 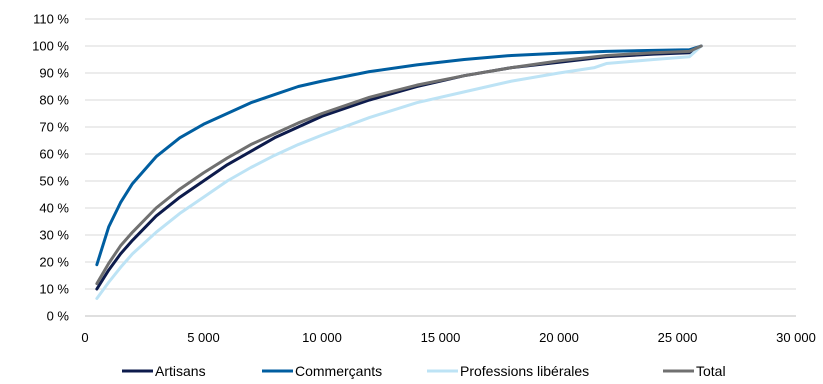 What do you see at coordinates (54, 154) in the screenshot?
I see `y-tick-label: 60 %` at bounding box center [54, 154].